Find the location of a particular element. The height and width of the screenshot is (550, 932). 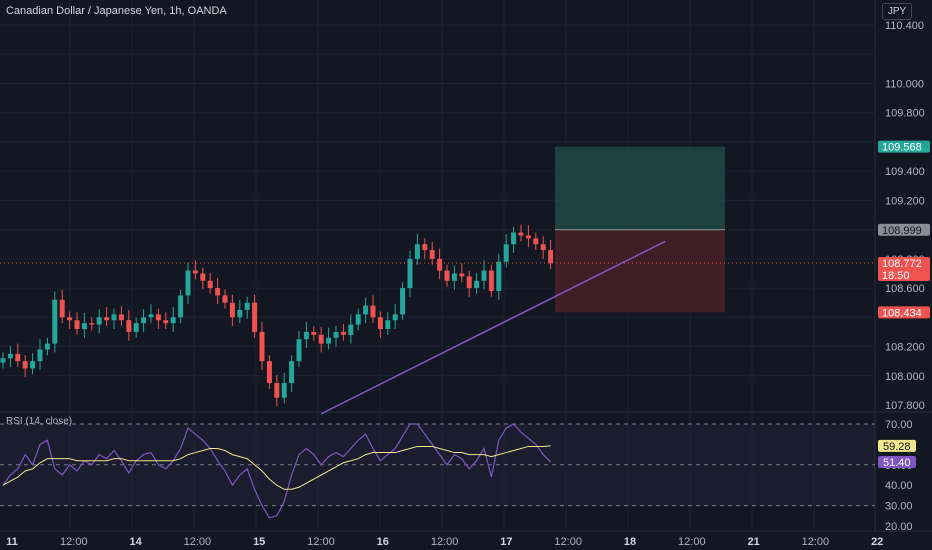

time-tick-label: 12:00 is located at coordinates (692, 542).